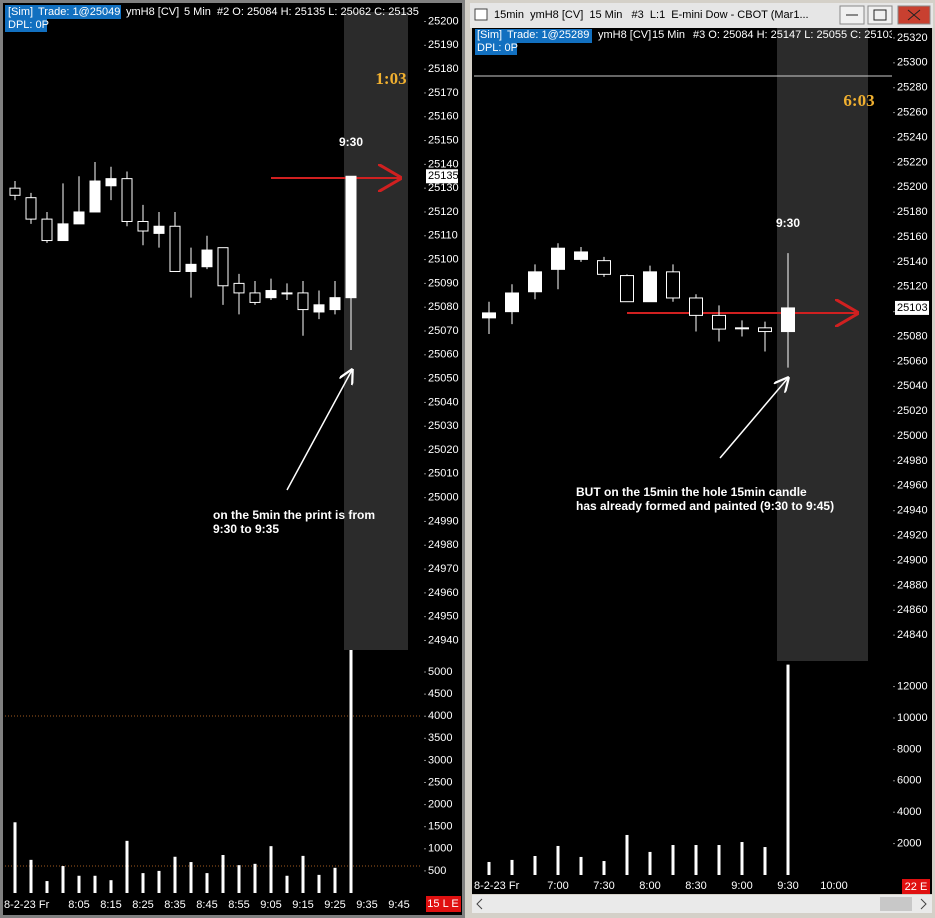  I want to click on y-tick-label: 25150, so click(443, 140).